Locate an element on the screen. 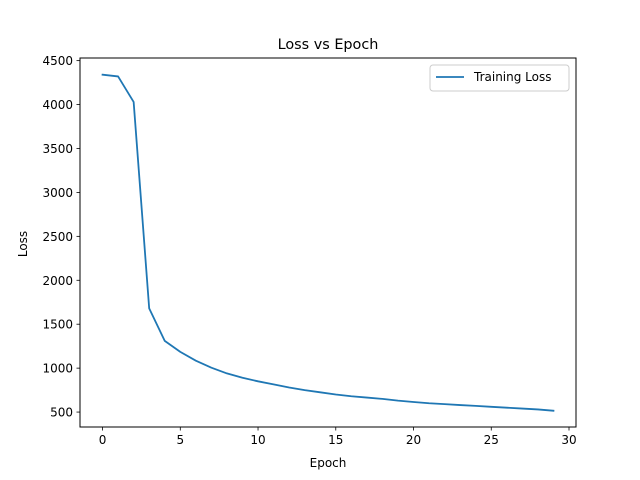 This screenshot has height=480, width=640. y-tick-label: 1500 is located at coordinates (57, 325).